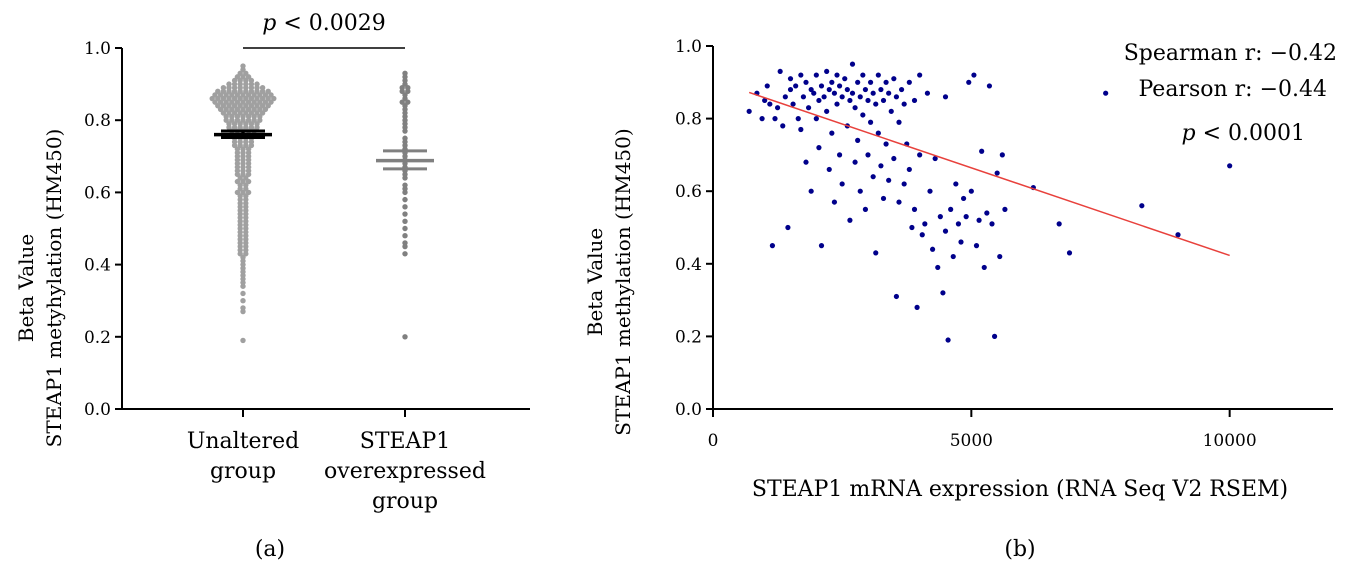 Image resolution: width=1369 pixels, height=565 pixels. What do you see at coordinates (405, 471) in the screenshot?
I see `panel-a-category-label-line: overexpressed` at bounding box center [405, 471].